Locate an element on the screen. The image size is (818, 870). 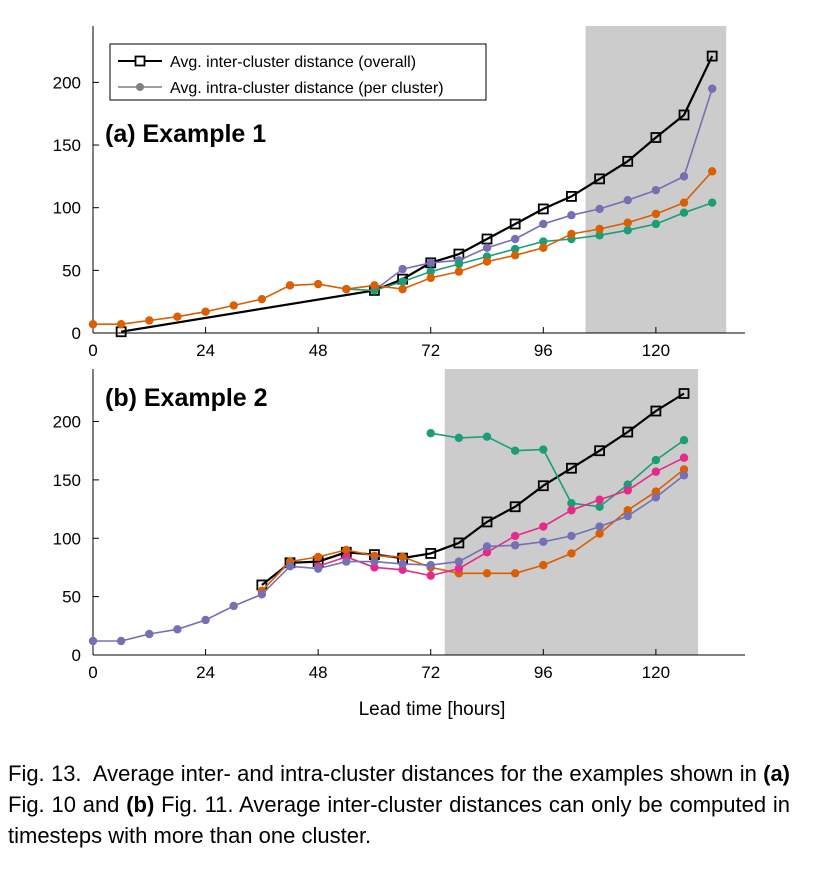
x-axis-label: Lead time [hours] is located at coordinates (432, 709).